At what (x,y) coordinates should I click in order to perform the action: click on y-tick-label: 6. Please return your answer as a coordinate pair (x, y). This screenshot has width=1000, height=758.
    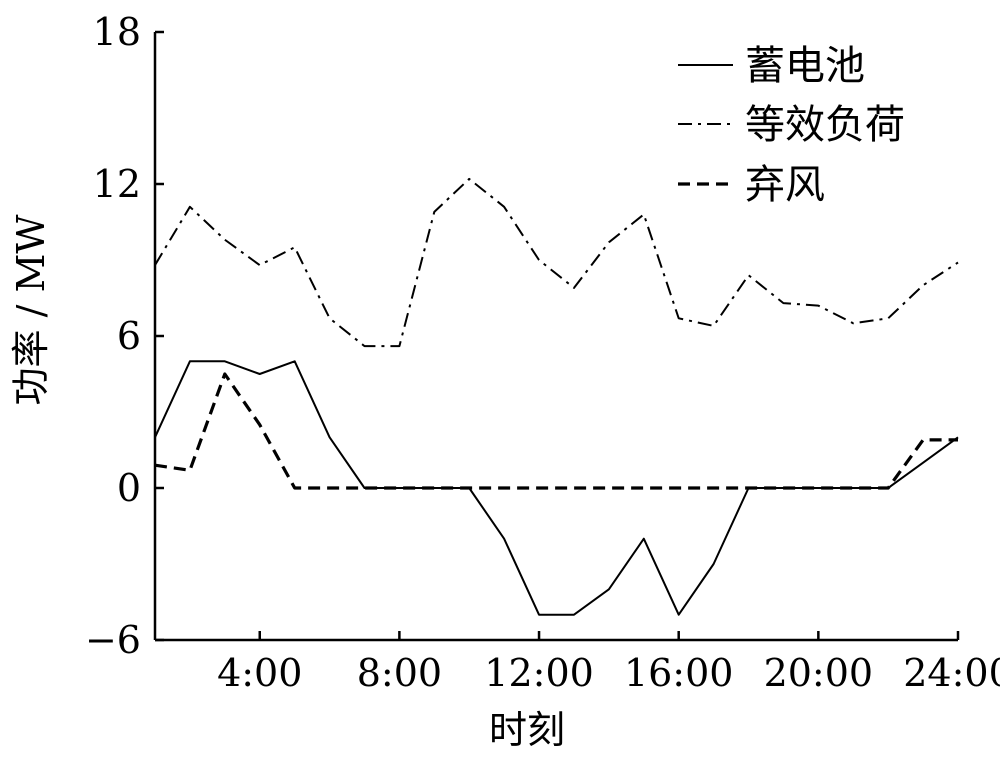
    Looking at the image, I should click on (129, 336).